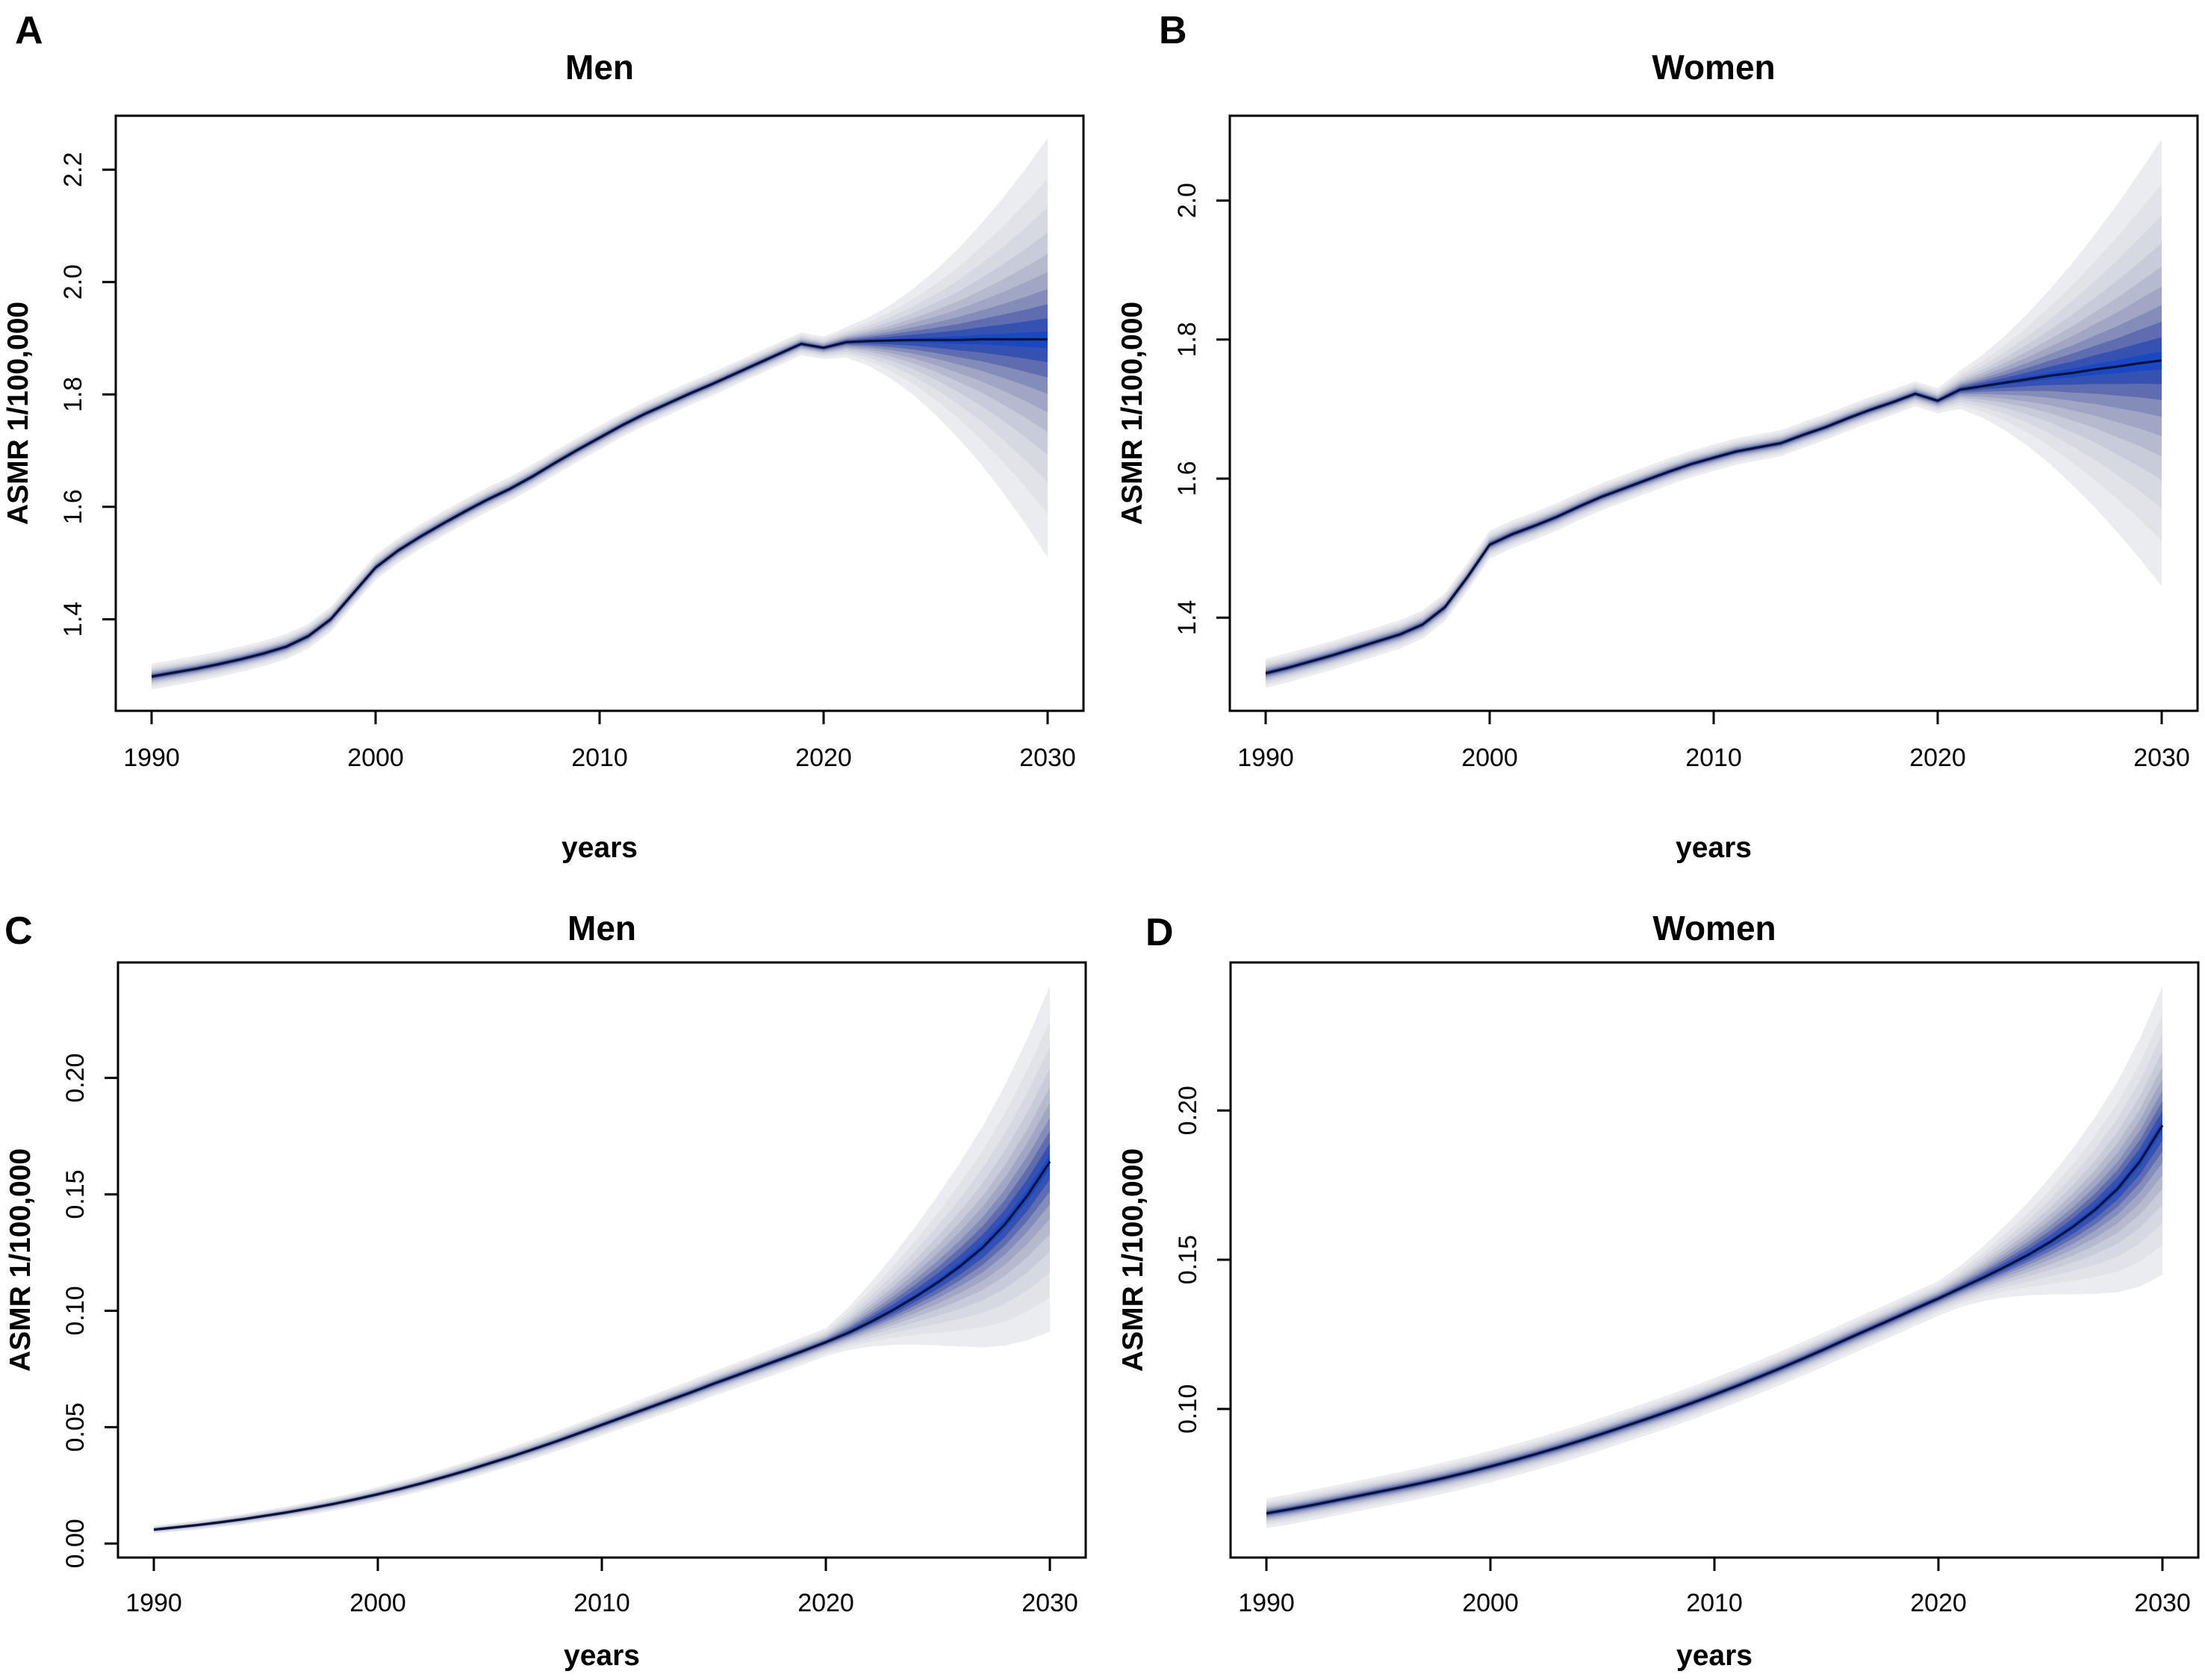 The image size is (2205, 1680). Describe the element at coordinates (73, 169) in the screenshot. I see `y-tick-label: 2.2` at that location.